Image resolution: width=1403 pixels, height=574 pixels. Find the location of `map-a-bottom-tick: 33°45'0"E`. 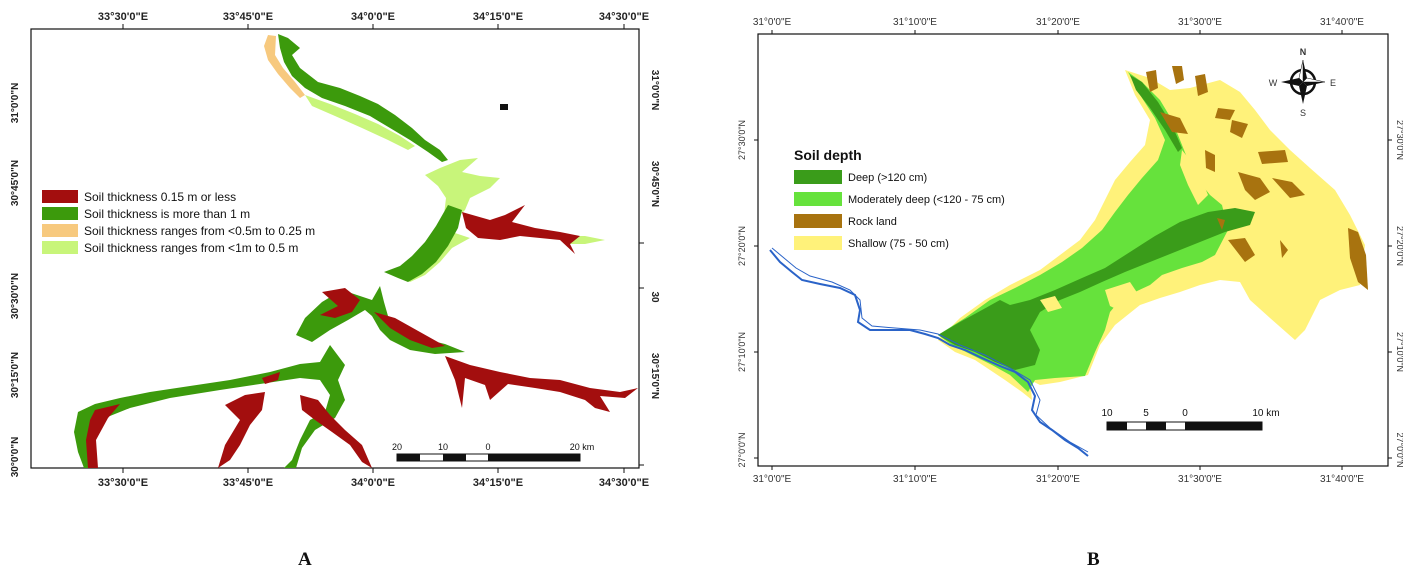

map-a-bottom-tick: 33°45'0"E is located at coordinates (248, 483).